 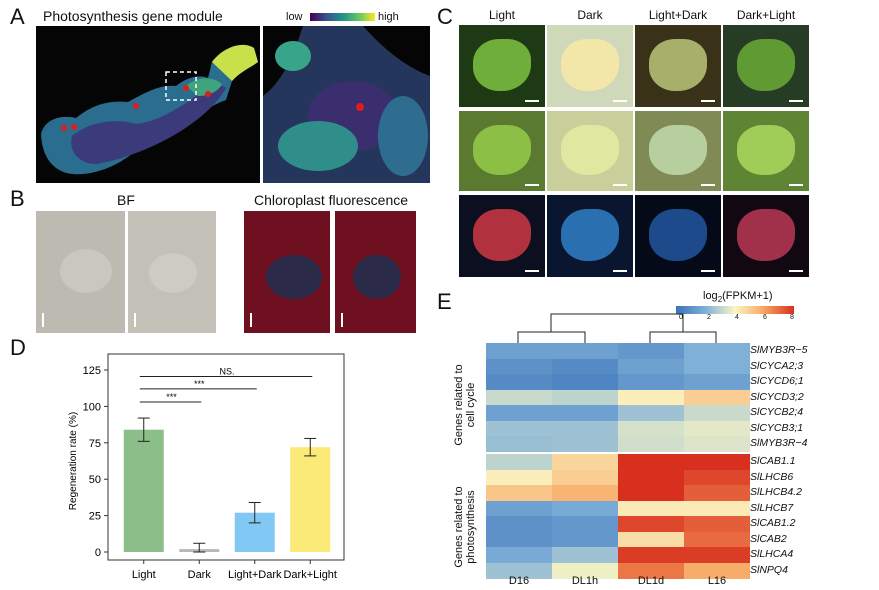 What do you see at coordinates (678, 15) in the screenshot?
I see `column-light-dark: Light+Dark` at bounding box center [678, 15].